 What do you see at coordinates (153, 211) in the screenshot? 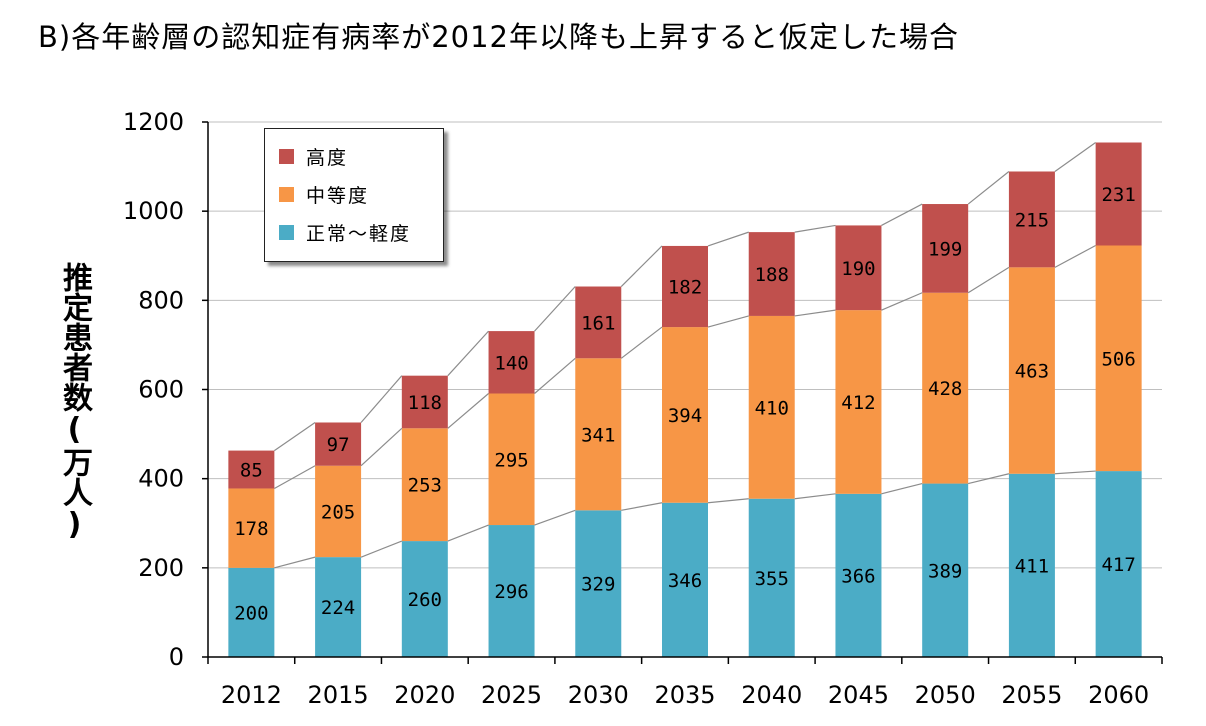
I see `y-tick-label: 1000` at bounding box center [153, 211].